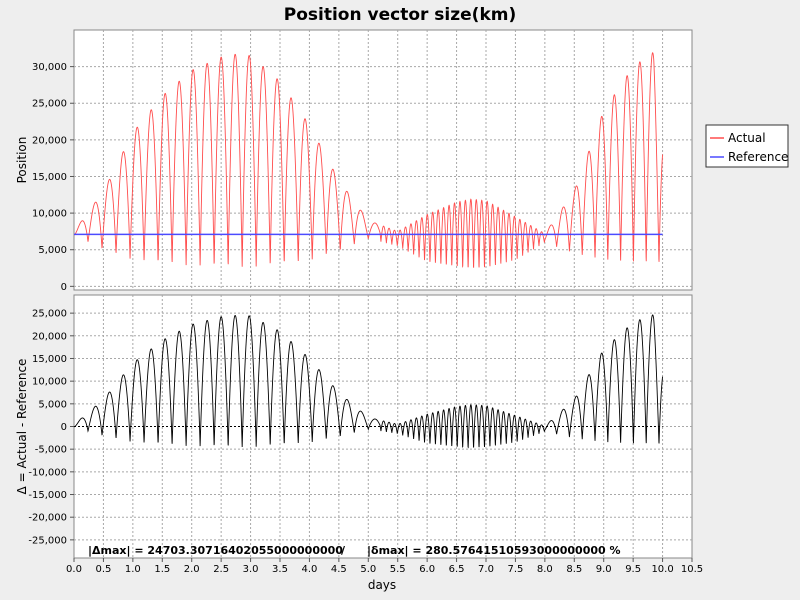 Image resolution: width=800 pixels, height=600 pixels. I want to click on x-tick-label: 7.5, so click(515, 569).